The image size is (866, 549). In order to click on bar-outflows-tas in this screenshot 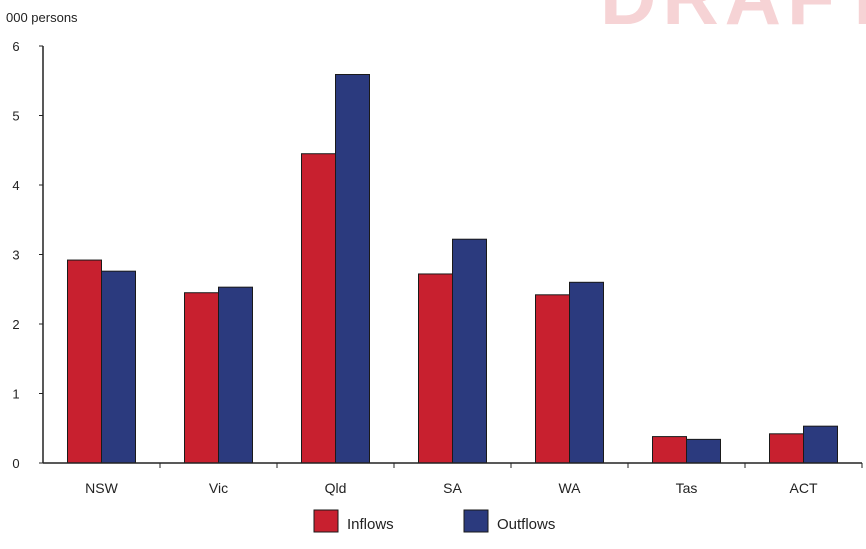, I will do `click(703, 451)`.